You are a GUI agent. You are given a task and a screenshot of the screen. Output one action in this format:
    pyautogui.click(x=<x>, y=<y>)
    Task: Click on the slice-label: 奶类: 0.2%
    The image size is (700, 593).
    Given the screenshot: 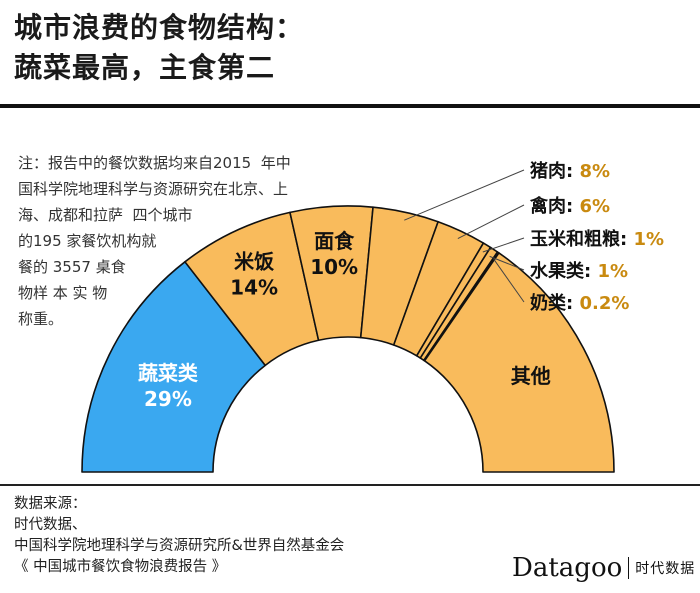 What is the action you would take?
    pyautogui.click(x=579, y=303)
    